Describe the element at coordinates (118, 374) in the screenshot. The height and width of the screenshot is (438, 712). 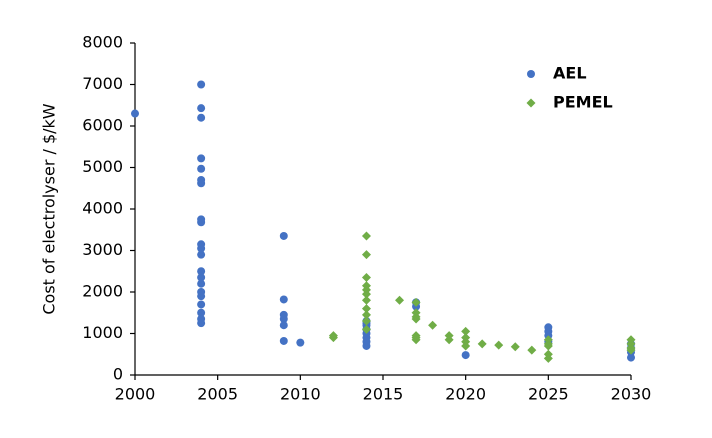
I see `y-tick-label: 0` at that location.